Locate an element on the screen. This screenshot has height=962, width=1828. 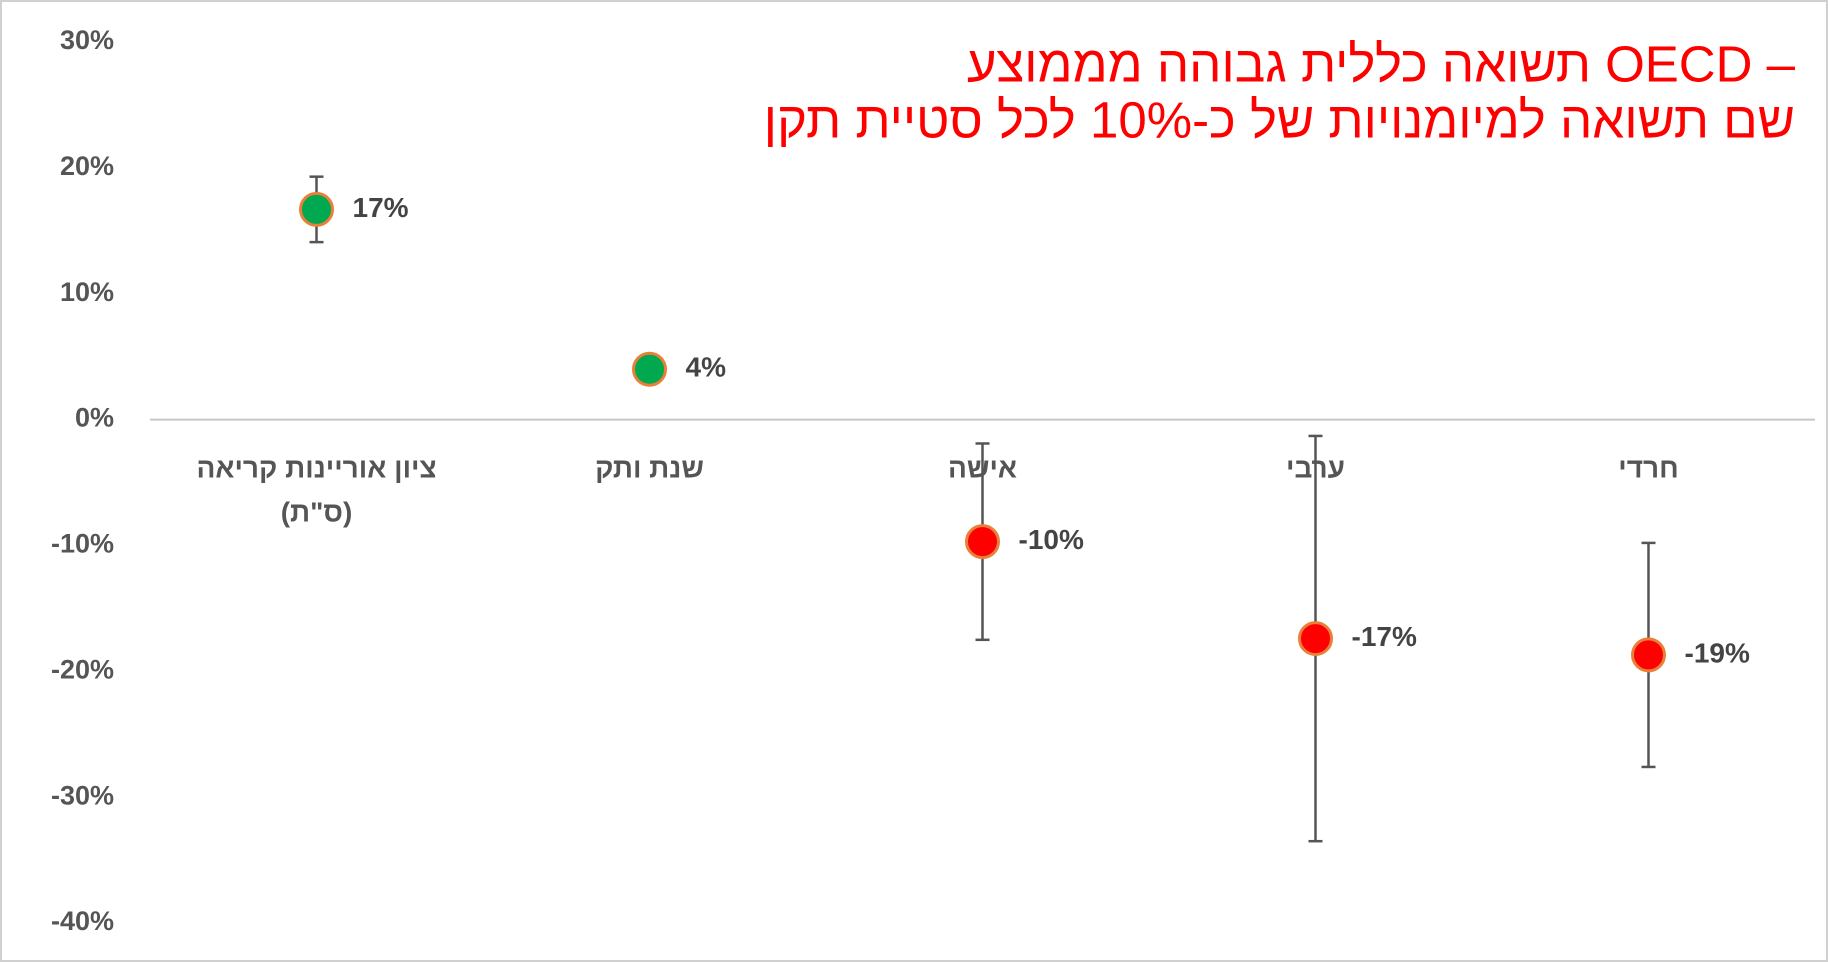
y-tick-label: 0% is located at coordinates (94, 418).